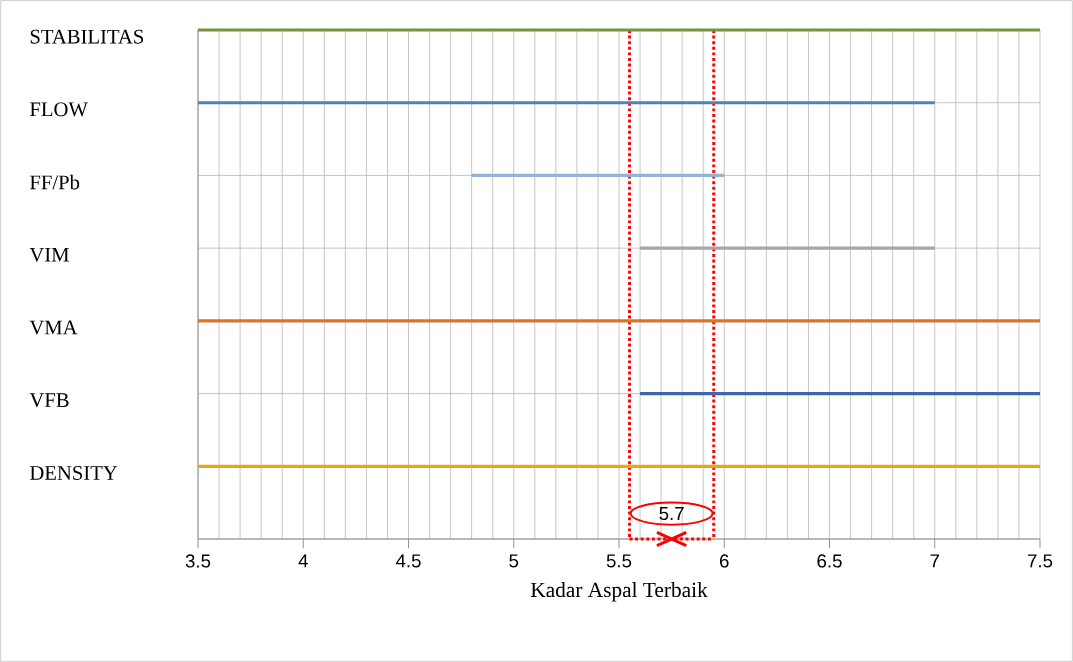 The height and width of the screenshot is (662, 1073). What do you see at coordinates (73, 473) in the screenshot?
I see `y-tick-label: DENSITY` at bounding box center [73, 473].